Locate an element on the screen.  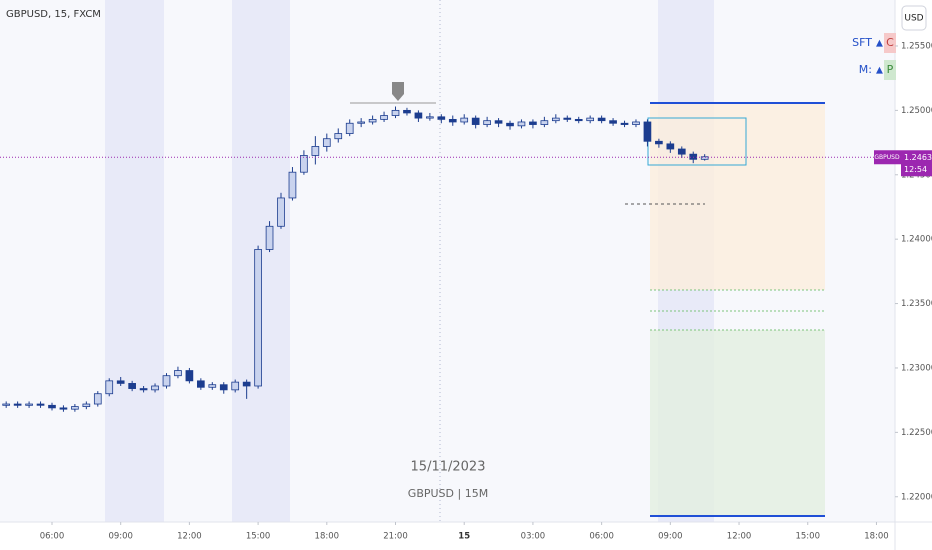
watermark-date: 15/11/2023 is located at coordinates (448, 467).